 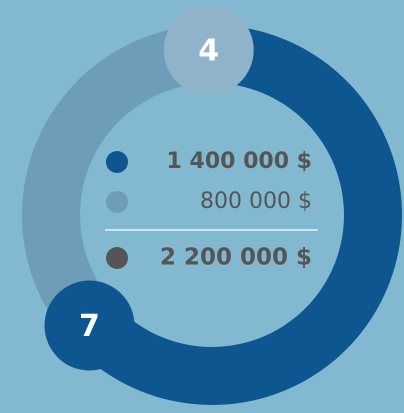 I want to click on badge-label: 7, so click(x=89, y=326).